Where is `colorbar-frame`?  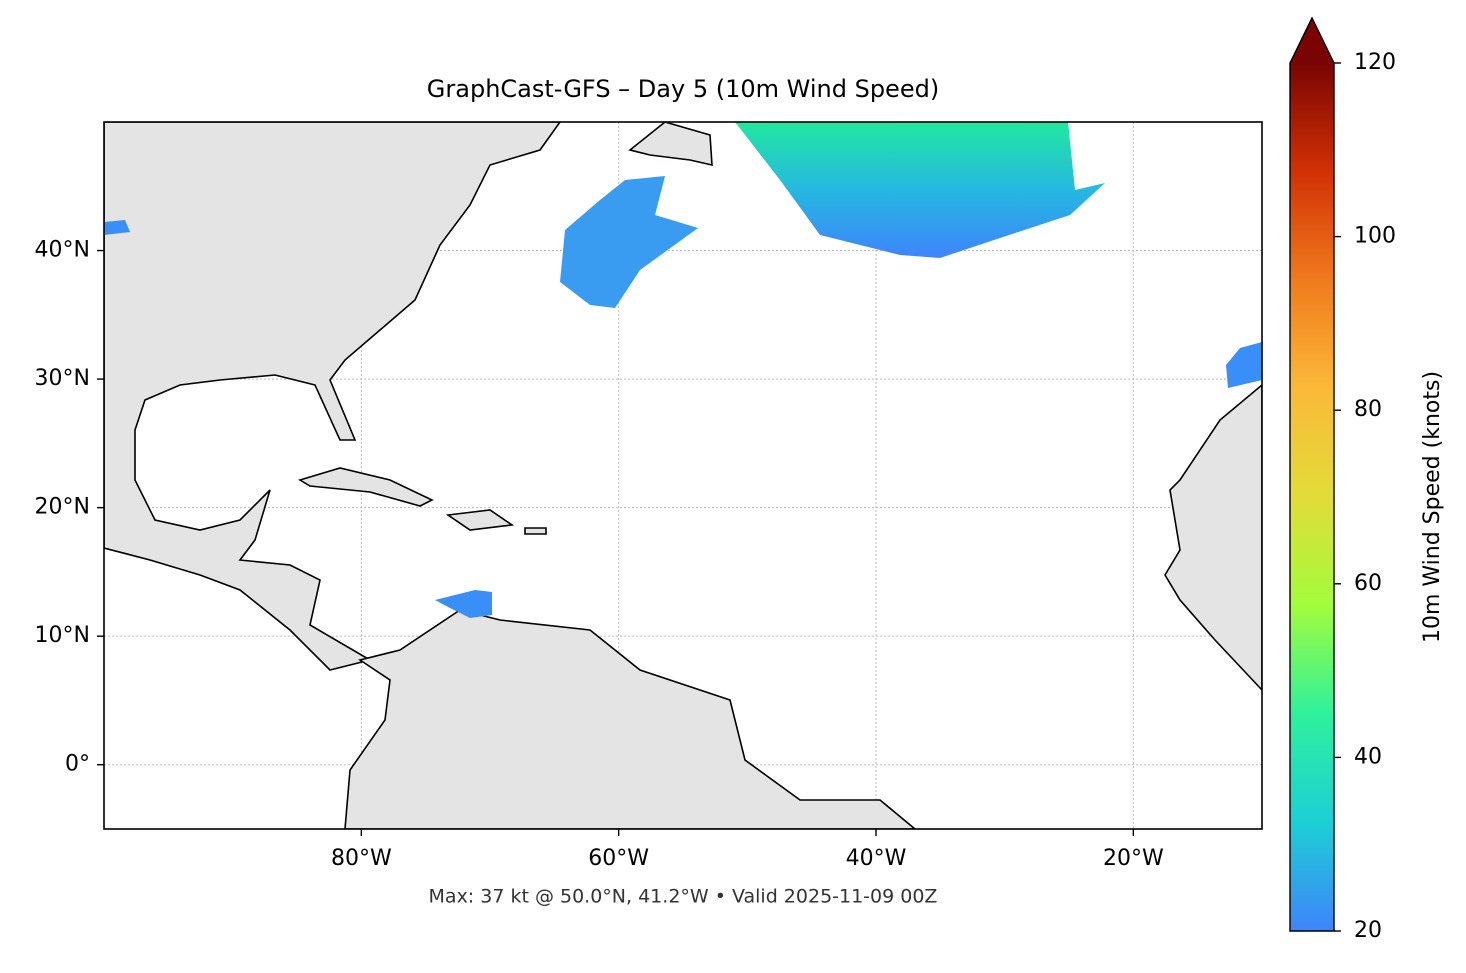 colorbar-frame is located at coordinates (1312, 474).